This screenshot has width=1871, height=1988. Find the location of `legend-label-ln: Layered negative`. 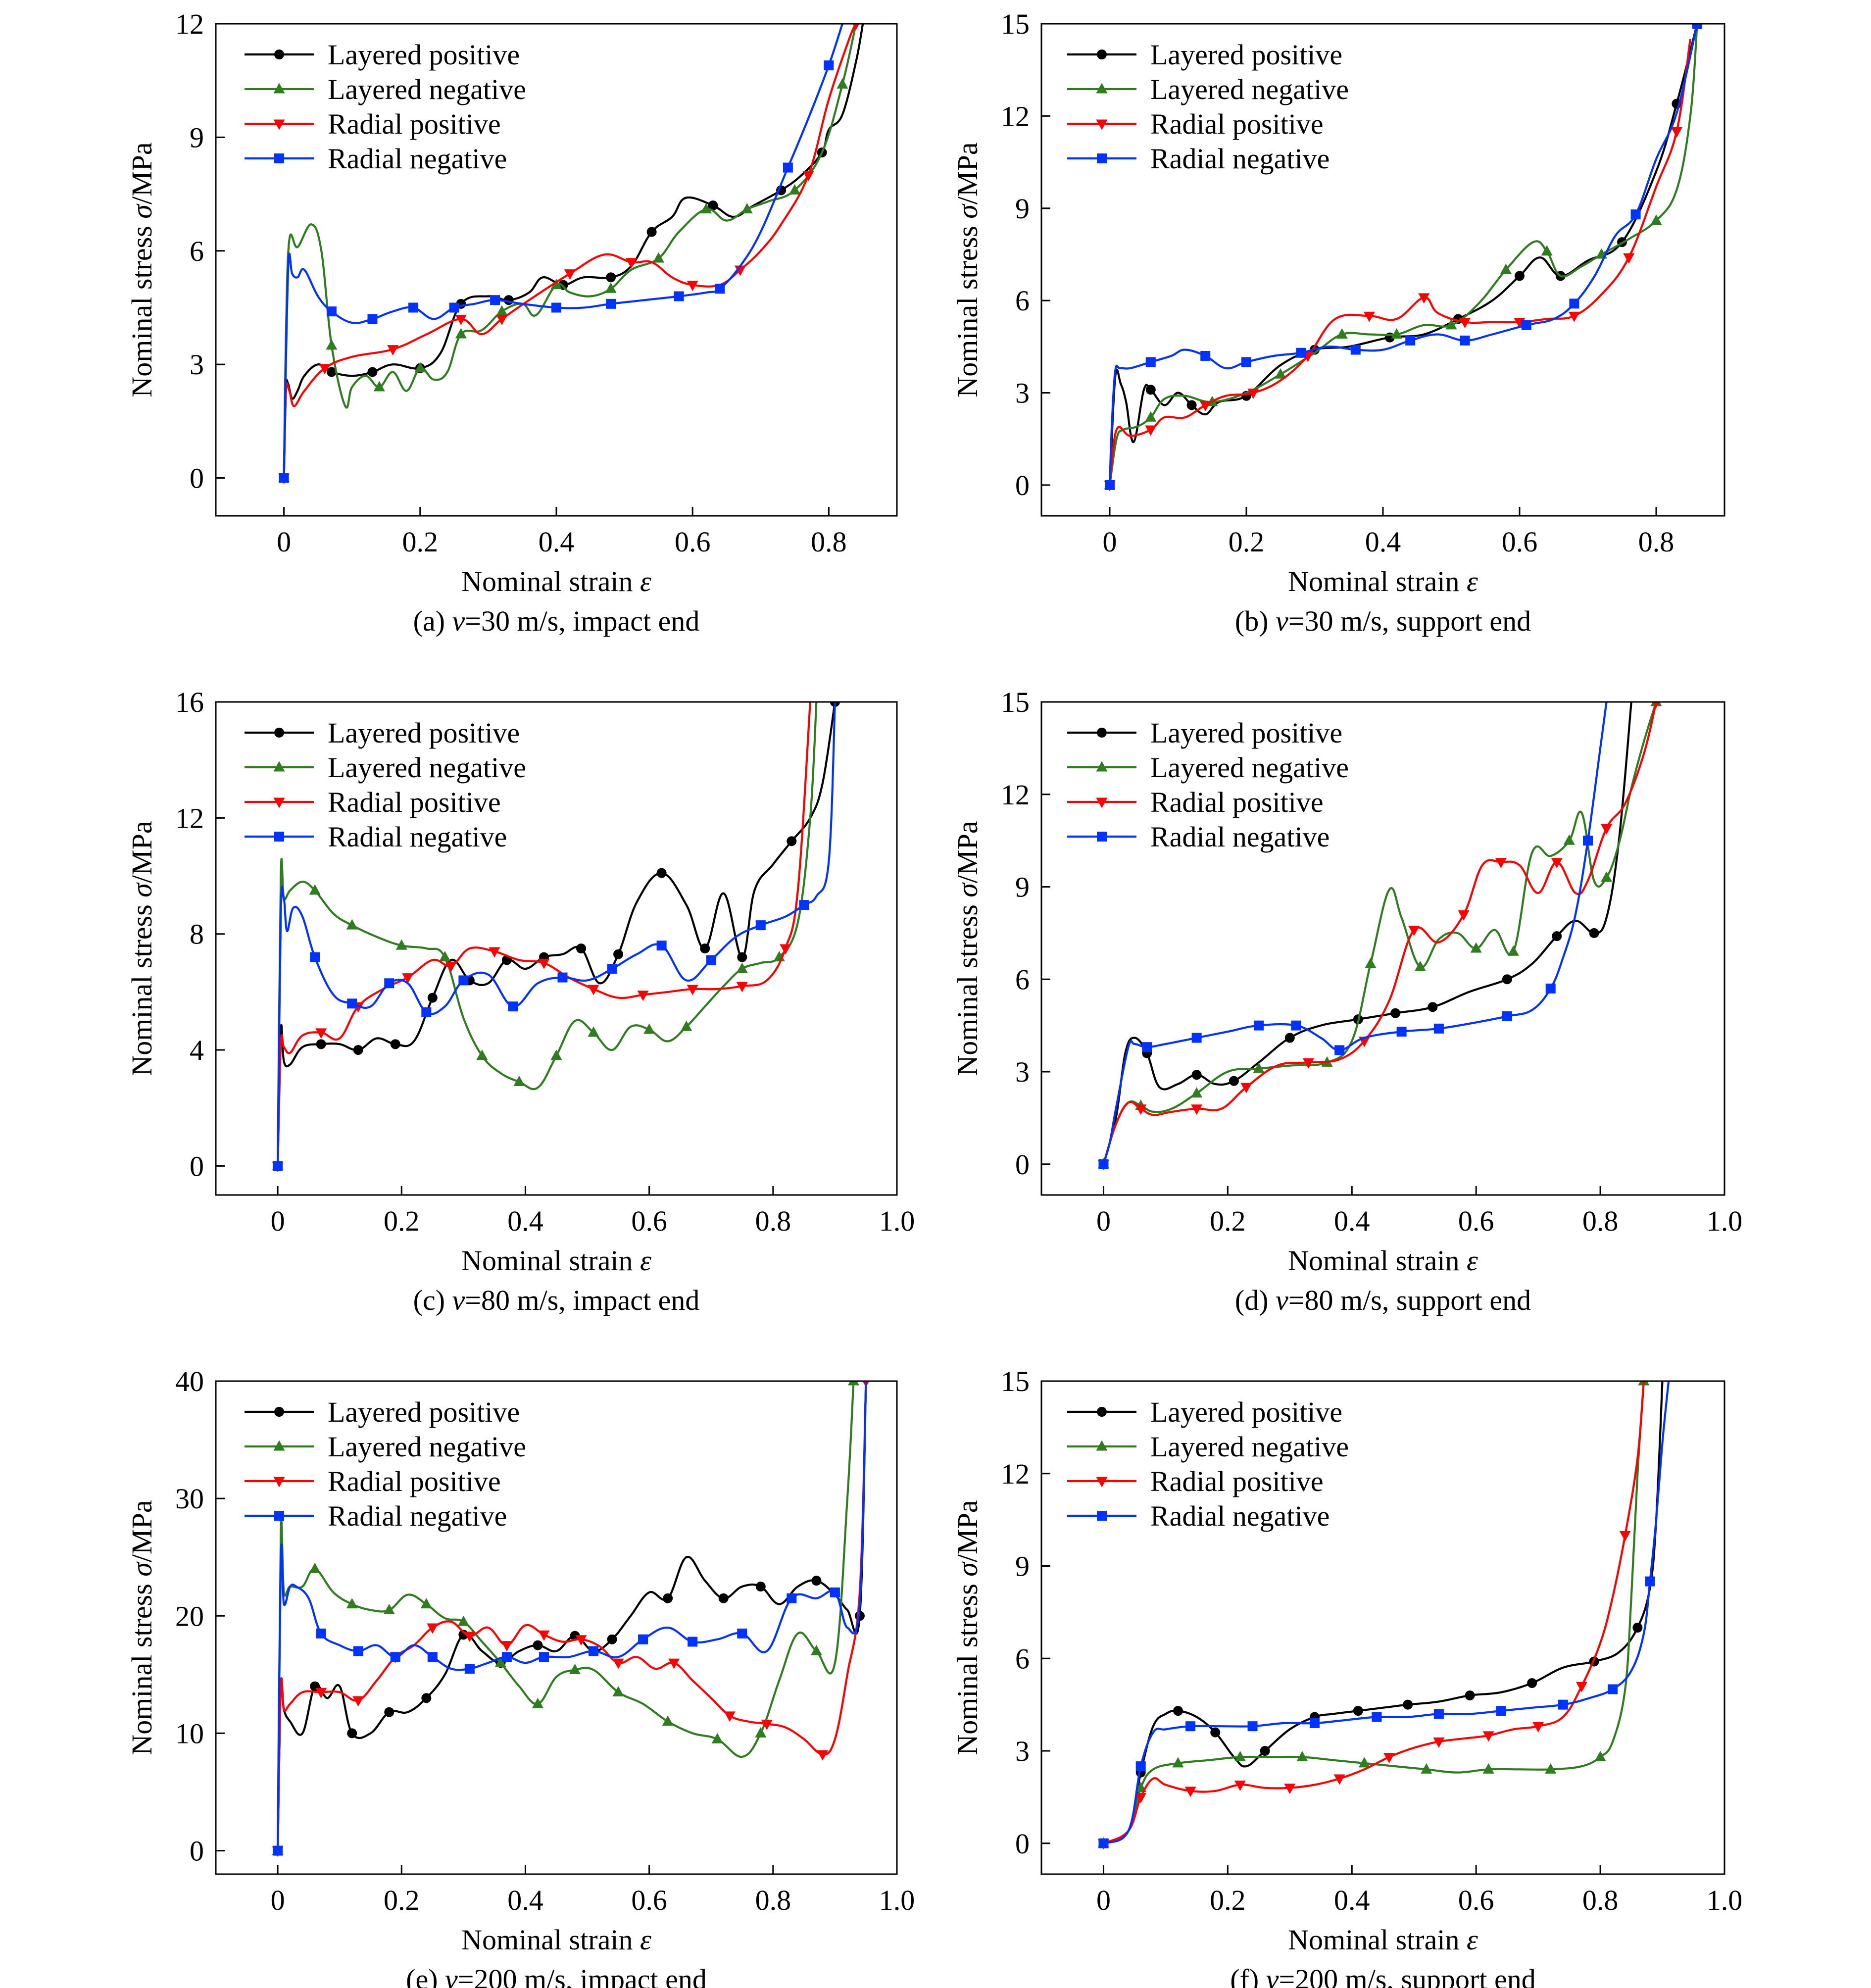

legend-label-ln: Layered negative is located at coordinates (1249, 767).